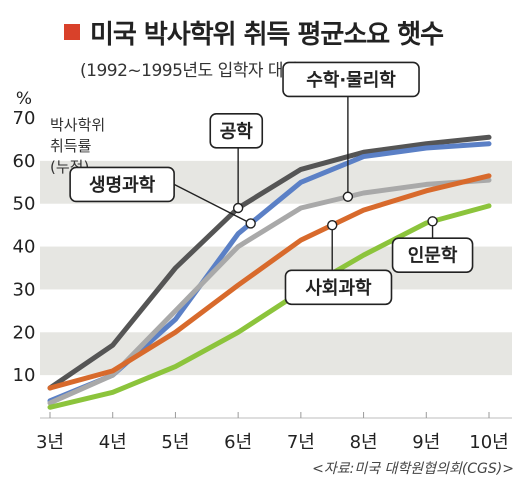  Describe the element at coordinates (24, 375) in the screenshot. I see `y-tick-label: 10` at that location.